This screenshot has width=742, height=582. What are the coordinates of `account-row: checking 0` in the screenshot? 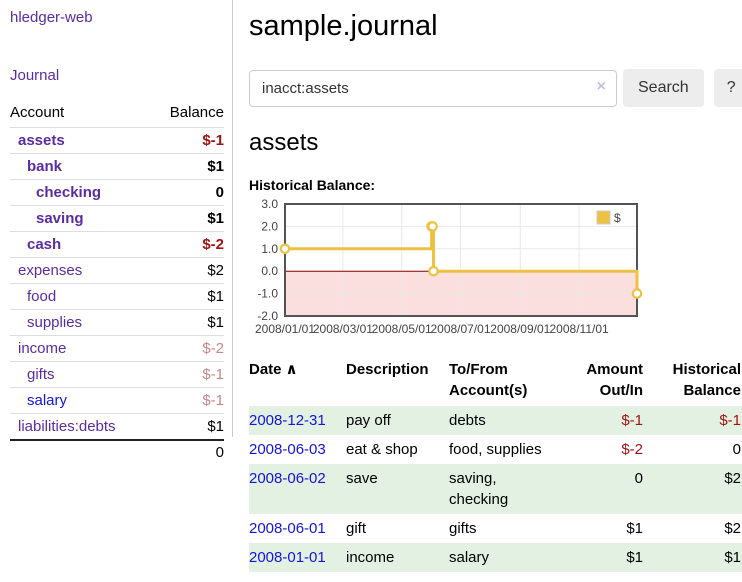 It's located at (117, 192).